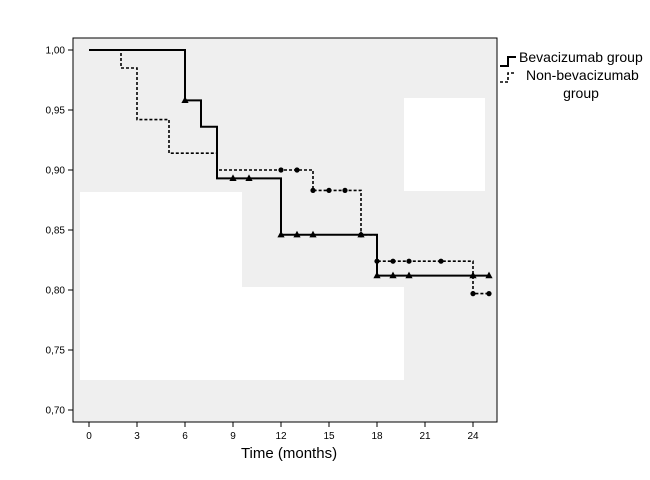 This screenshot has height=480, width=650. Describe the element at coordinates (281, 436) in the screenshot. I see `x-tick-label: 12` at that location.